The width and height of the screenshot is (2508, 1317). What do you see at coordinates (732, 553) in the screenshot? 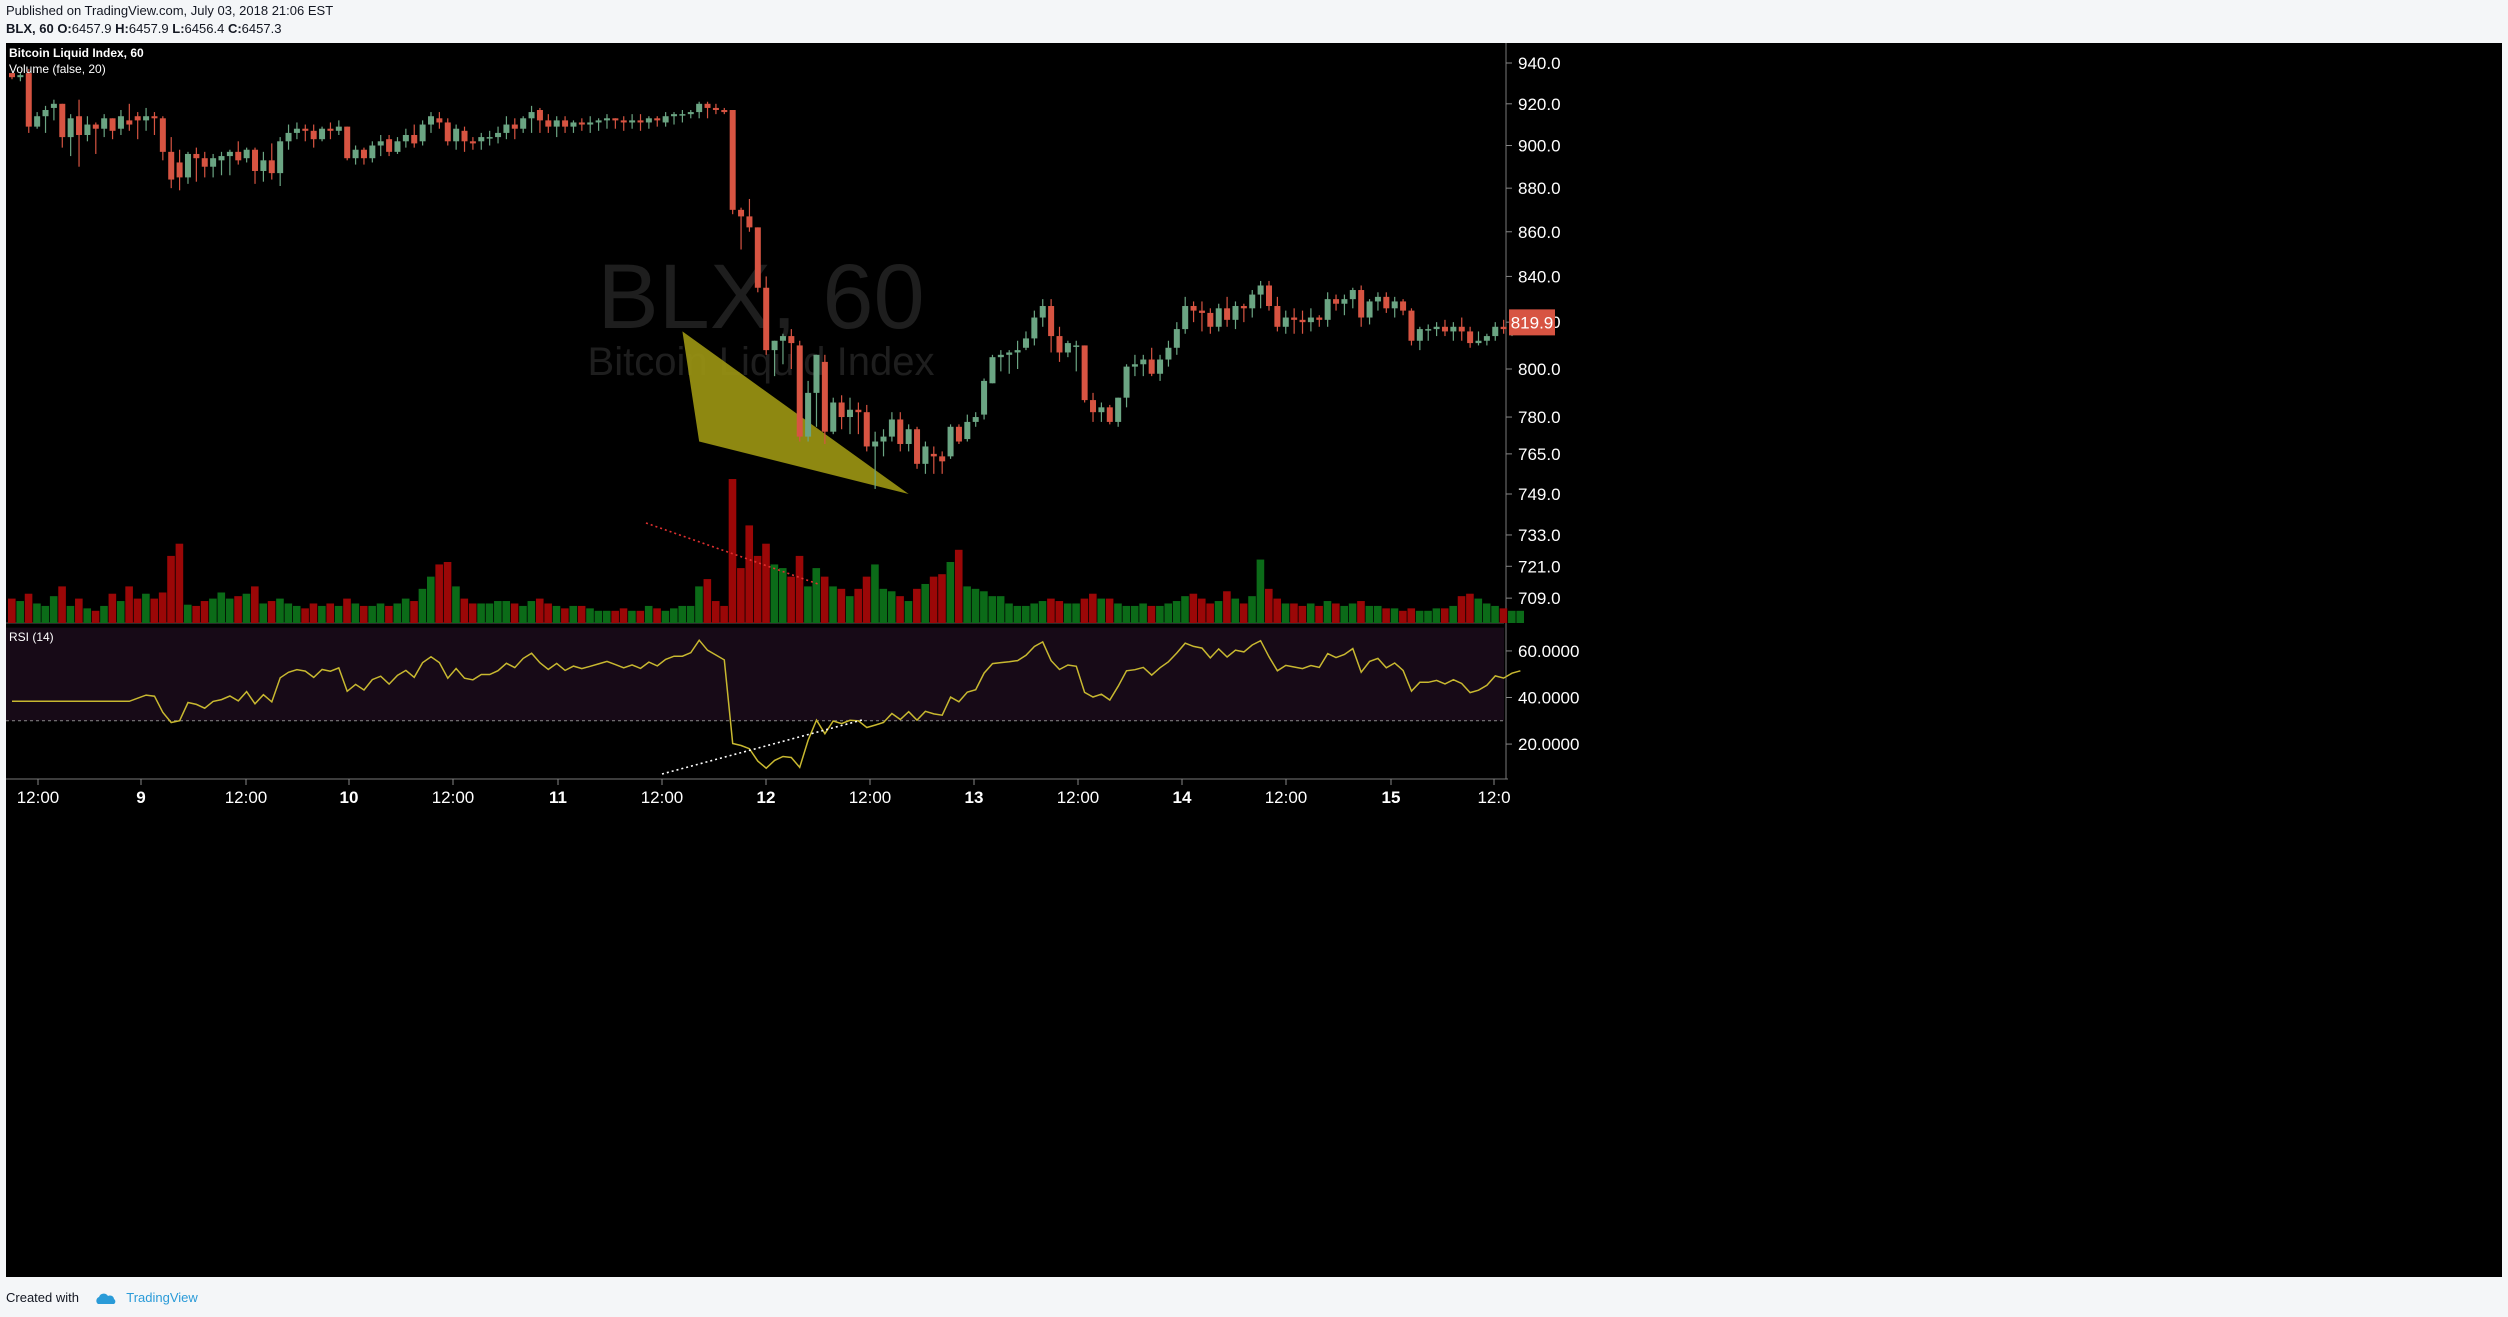
I see `volume-trendline` at bounding box center [732, 553].